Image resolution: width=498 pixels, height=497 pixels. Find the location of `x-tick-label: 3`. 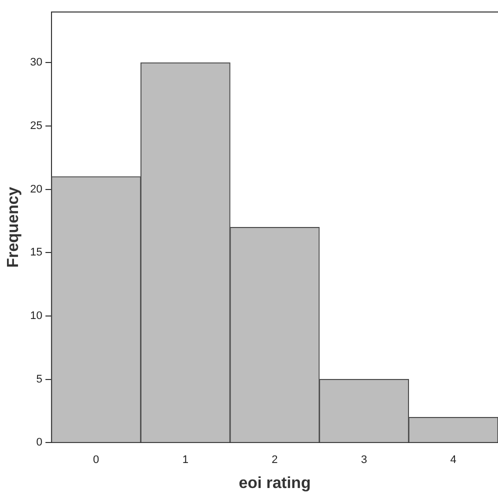

x-tick-label: 3 is located at coordinates (364, 460).